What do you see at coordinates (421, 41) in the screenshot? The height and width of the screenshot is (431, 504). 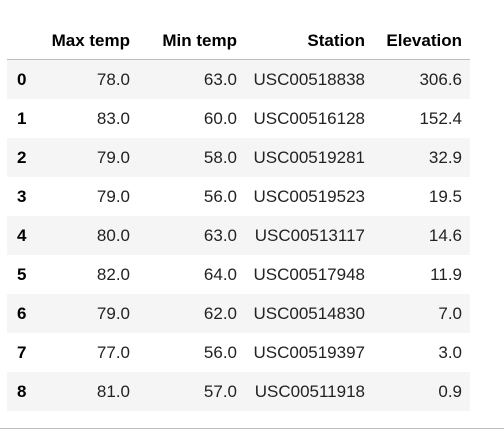 I see `column-header-elevation: Elevation` at bounding box center [421, 41].